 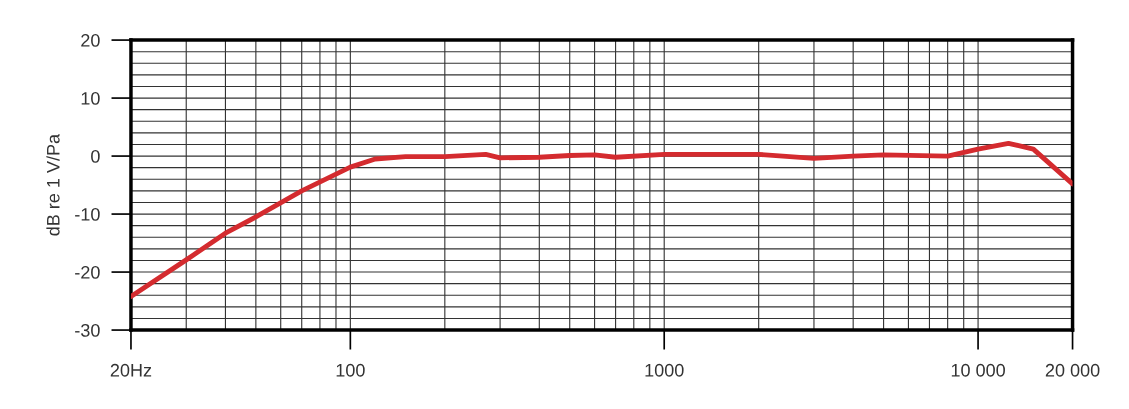 I want to click on y-tick-label: 10, so click(x=90, y=98).